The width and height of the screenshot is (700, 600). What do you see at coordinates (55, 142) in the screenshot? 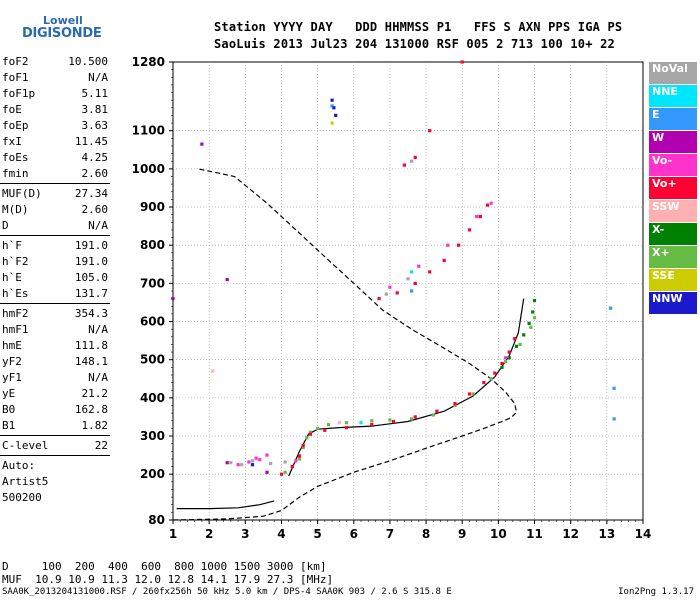
I see `param-row: fxI 11.45` at bounding box center [55, 142].